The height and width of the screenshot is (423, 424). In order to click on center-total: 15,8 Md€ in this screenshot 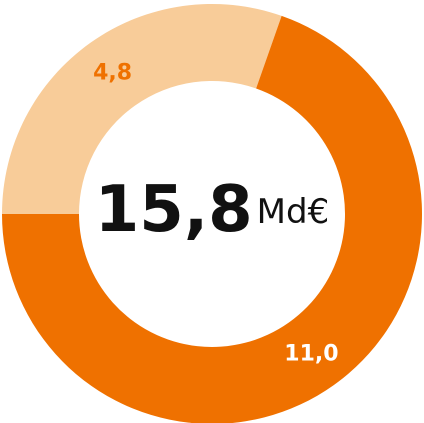, I will do `click(212, 210)`.